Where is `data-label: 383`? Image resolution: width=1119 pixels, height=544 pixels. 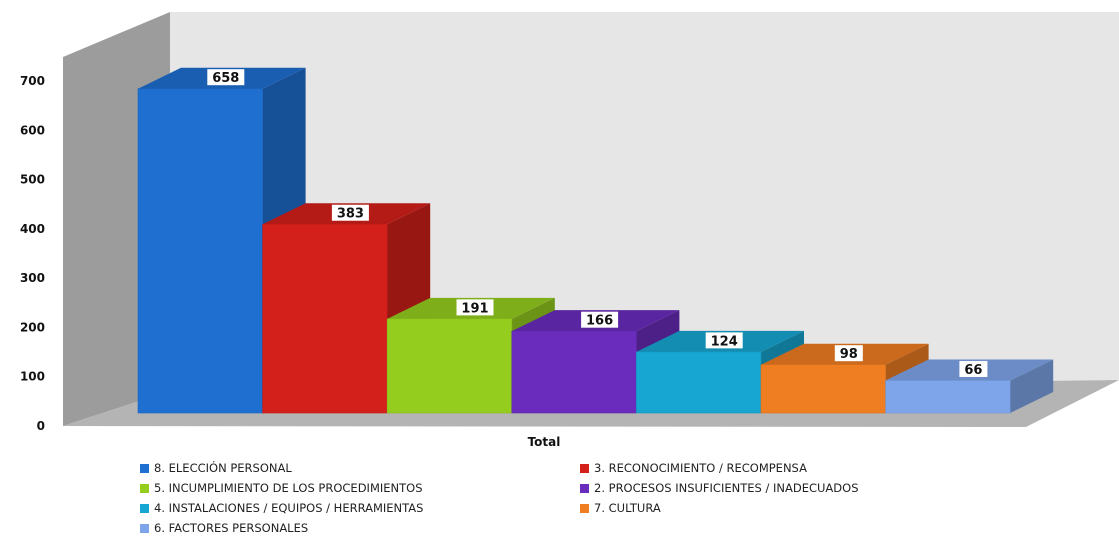 data-label: 383 is located at coordinates (350, 214).